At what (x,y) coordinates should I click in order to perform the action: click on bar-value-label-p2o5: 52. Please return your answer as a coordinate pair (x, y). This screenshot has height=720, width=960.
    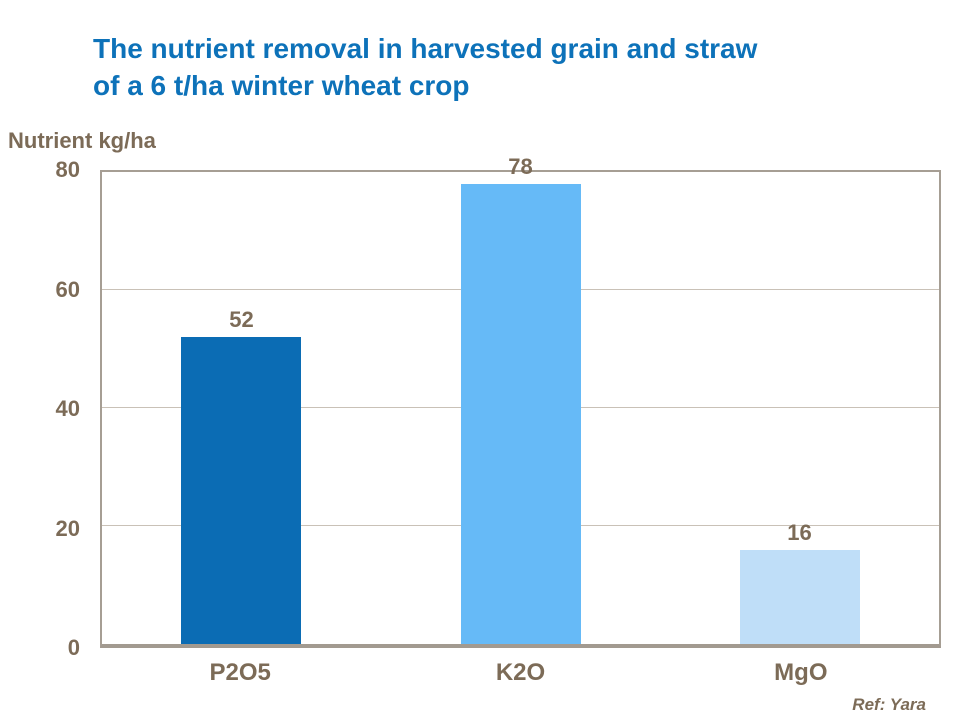
    Looking at the image, I should click on (241, 320).